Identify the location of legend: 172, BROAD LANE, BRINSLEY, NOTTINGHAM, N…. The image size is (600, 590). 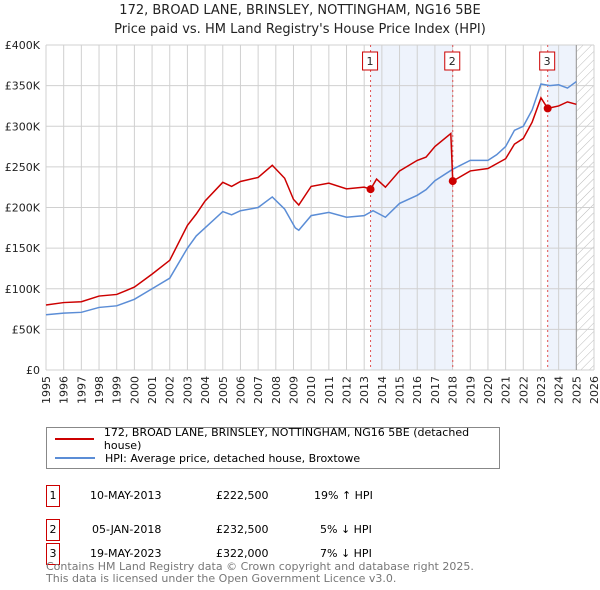
(273, 447).